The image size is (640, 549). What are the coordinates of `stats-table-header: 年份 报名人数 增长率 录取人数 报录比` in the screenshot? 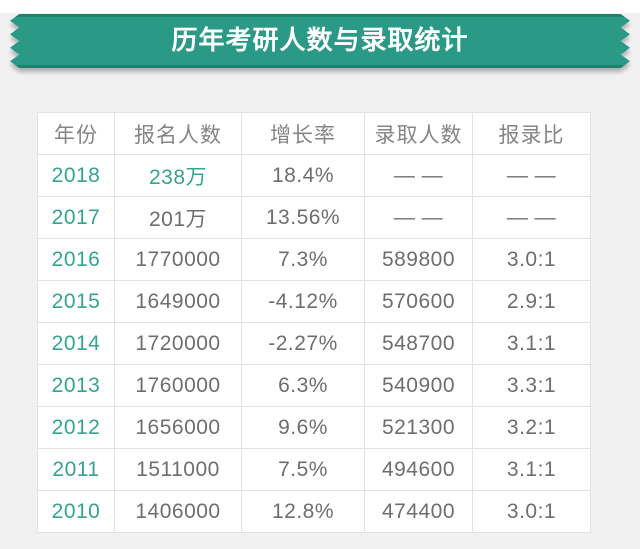 It's located at (314, 133).